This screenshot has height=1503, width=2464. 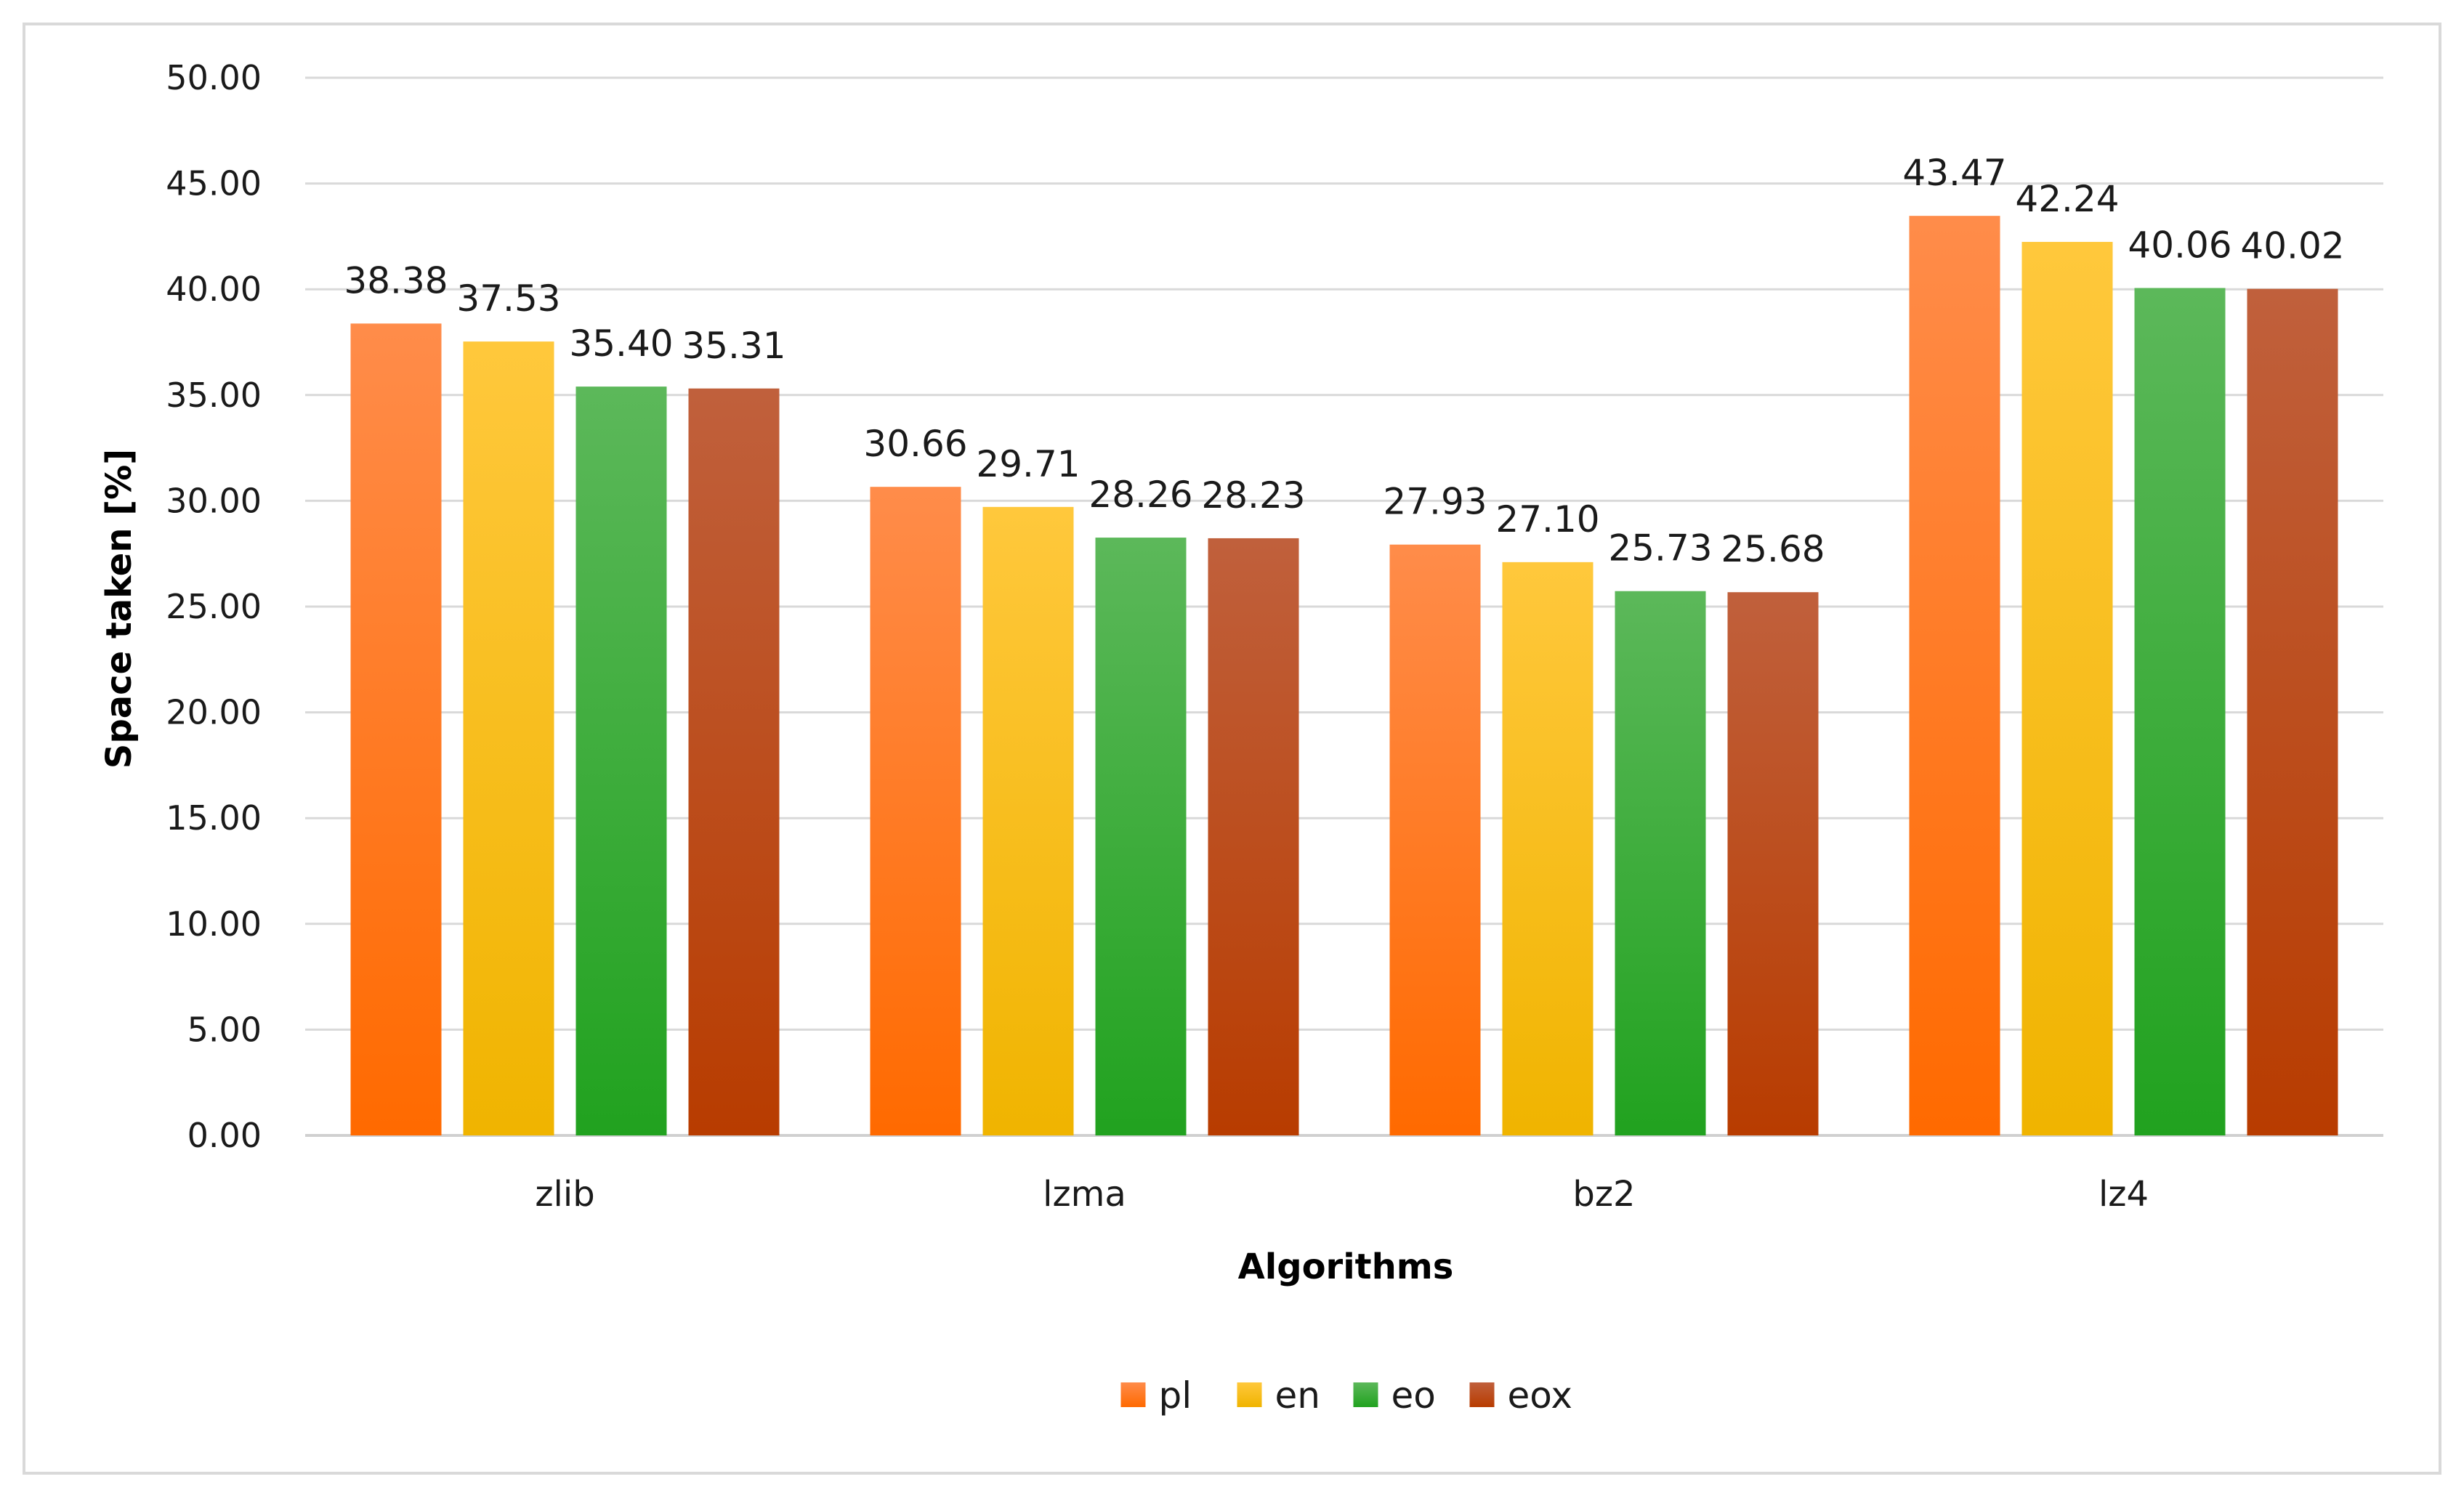 What do you see at coordinates (1254, 836) in the screenshot?
I see `bar-eox-lzma` at bounding box center [1254, 836].